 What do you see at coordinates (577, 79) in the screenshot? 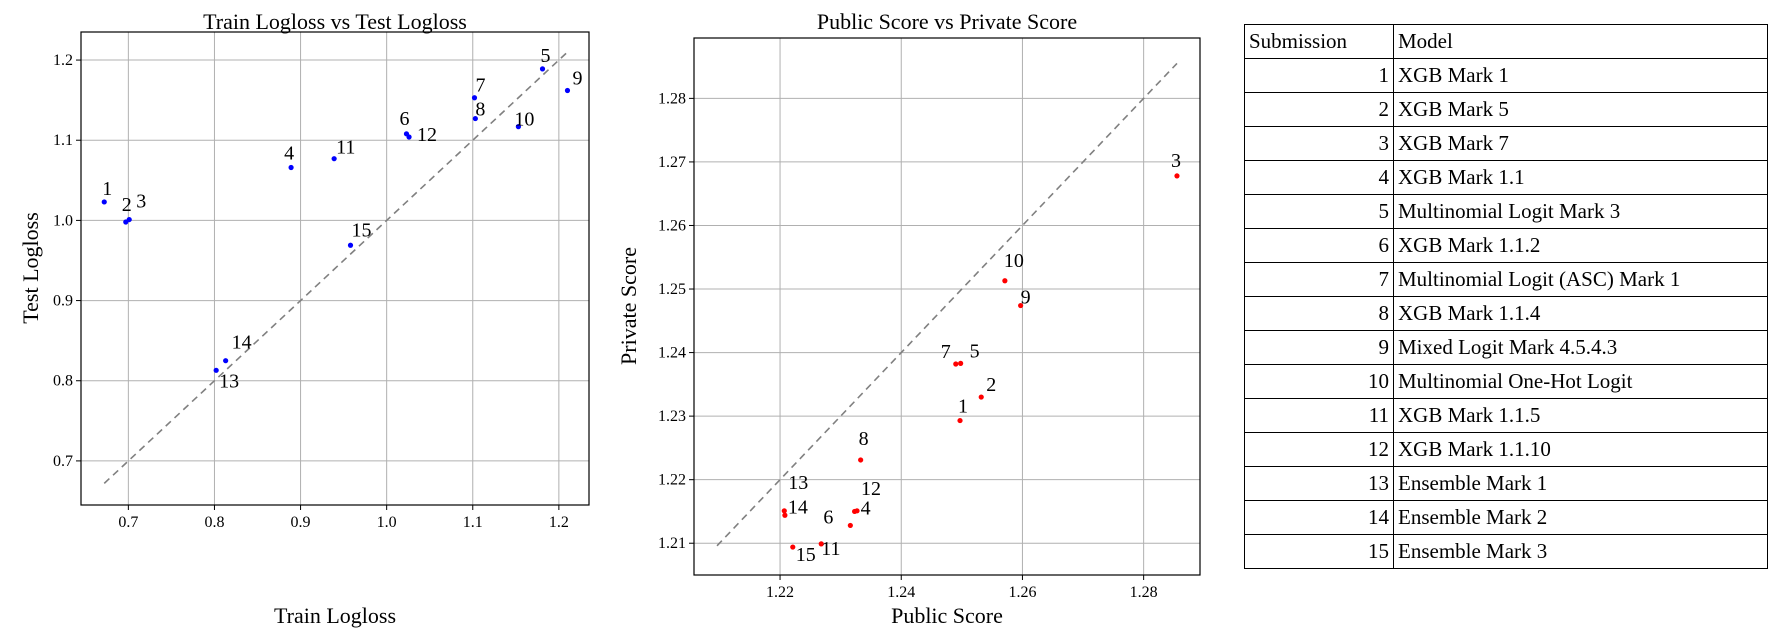
I see `point-label-9: 9` at bounding box center [577, 79].